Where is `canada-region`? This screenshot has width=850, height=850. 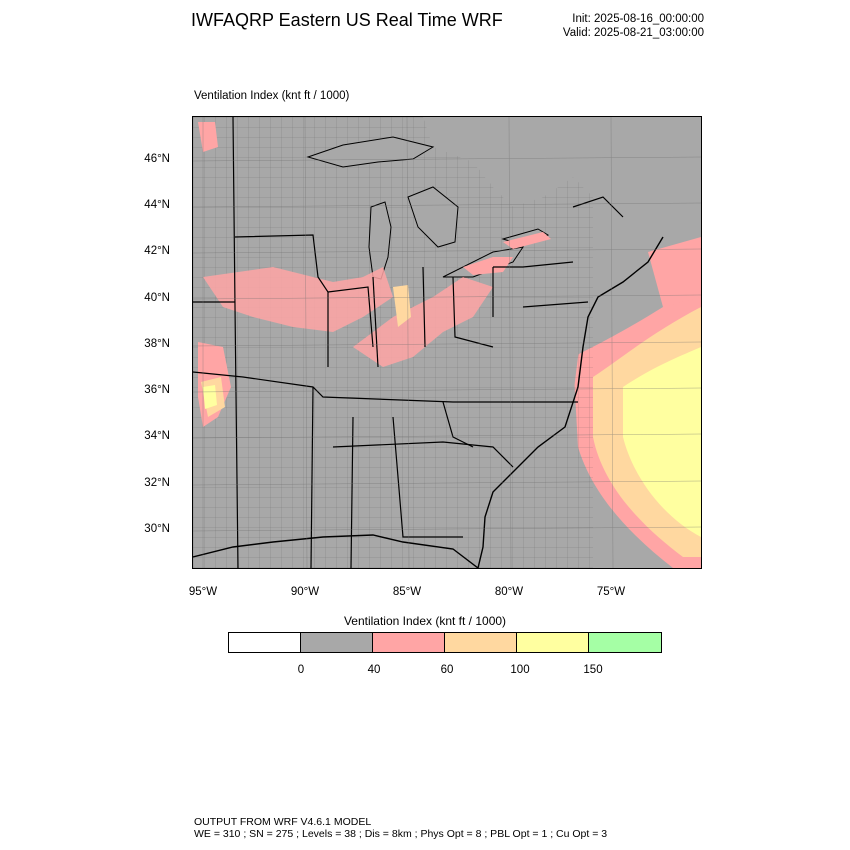 canada-region is located at coordinates (562, 162).